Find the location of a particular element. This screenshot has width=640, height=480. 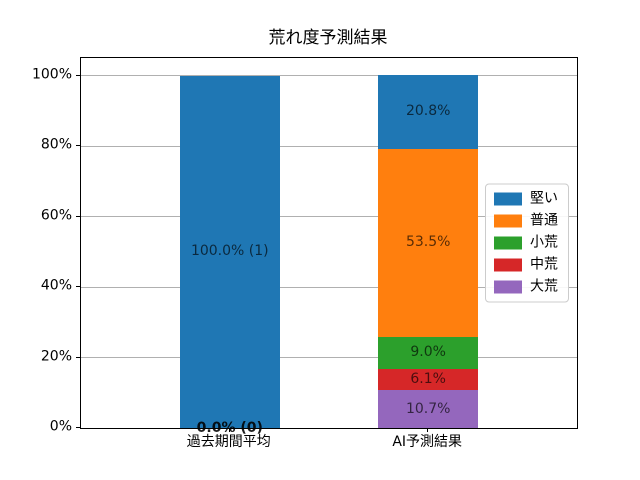

legend-item: 大荒 is located at coordinates (526, 286).